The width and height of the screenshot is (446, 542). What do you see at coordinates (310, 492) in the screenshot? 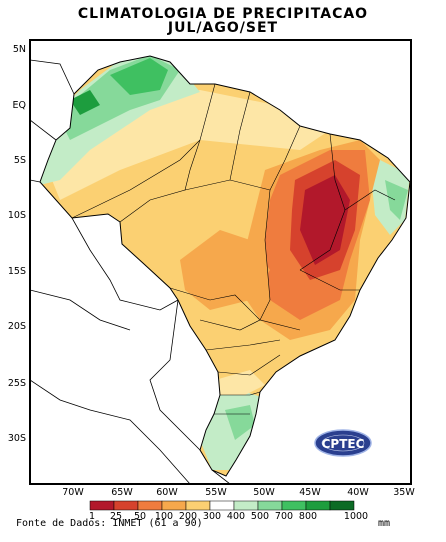
I see `lon-label: 45W` at bounding box center [310, 492].